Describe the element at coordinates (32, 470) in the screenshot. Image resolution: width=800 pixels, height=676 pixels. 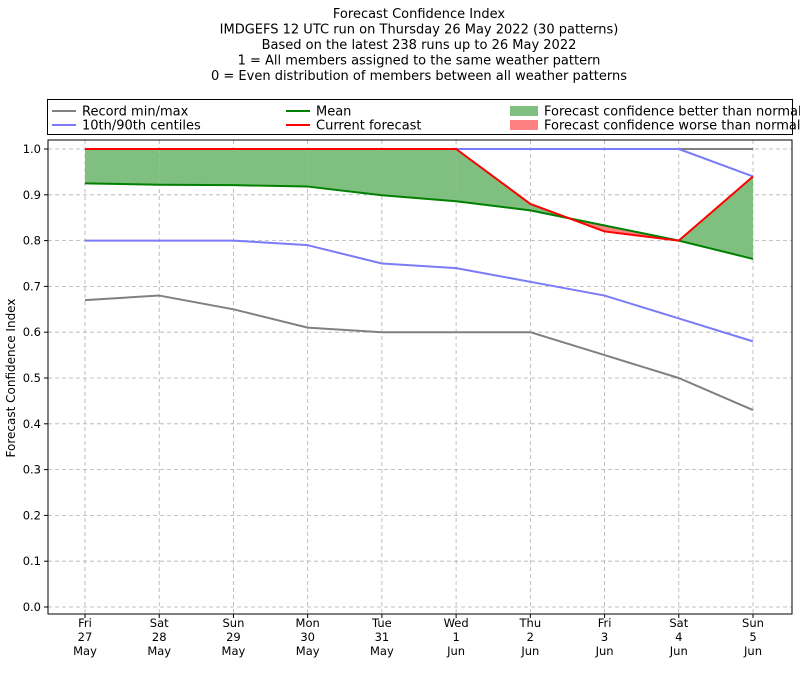
I see `y-tick-label: 0.3` at that location.